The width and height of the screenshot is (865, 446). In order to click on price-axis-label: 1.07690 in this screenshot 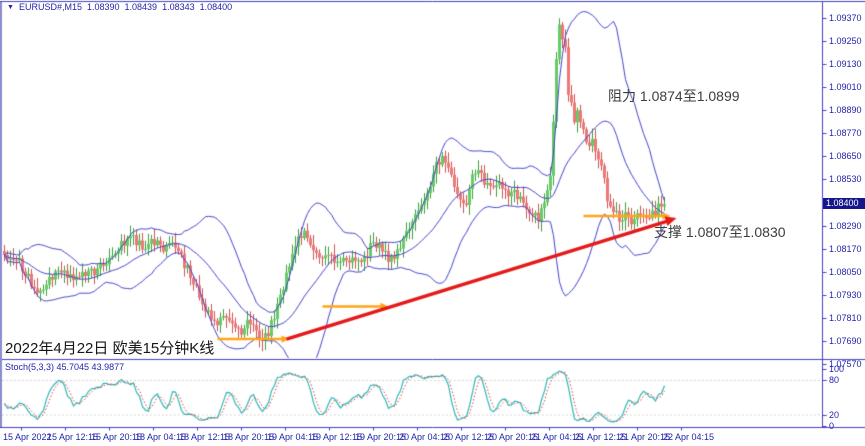, I will do `click(845, 341)`.